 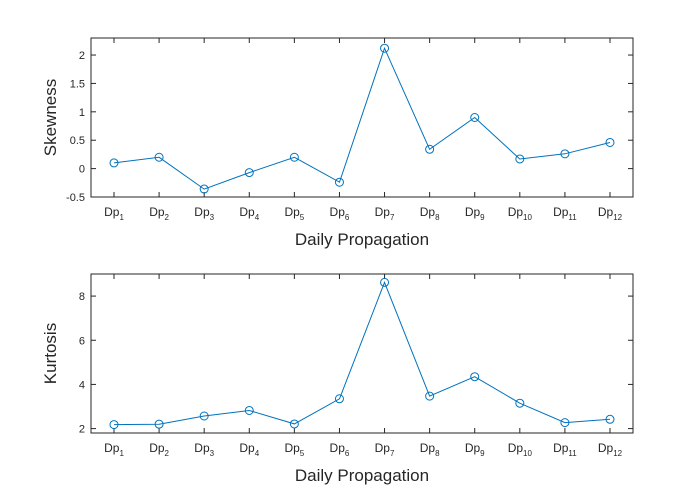 What do you see at coordinates (77, 141) in the screenshot?
I see `y-tick-label: 0.5` at bounding box center [77, 141].